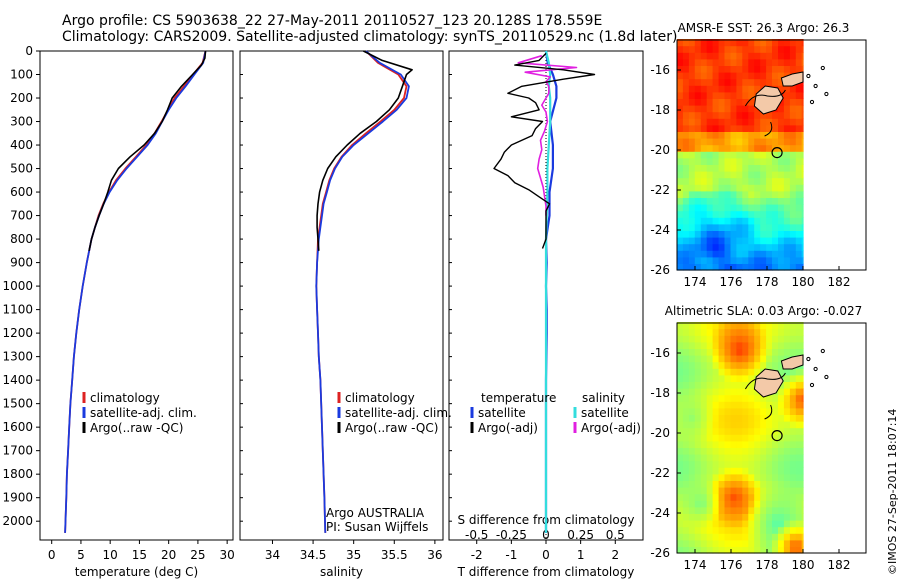 The width and height of the screenshot is (900, 580). What do you see at coordinates (839, 565) in the screenshot?
I see `x-tick-label: 182` at bounding box center [839, 565].